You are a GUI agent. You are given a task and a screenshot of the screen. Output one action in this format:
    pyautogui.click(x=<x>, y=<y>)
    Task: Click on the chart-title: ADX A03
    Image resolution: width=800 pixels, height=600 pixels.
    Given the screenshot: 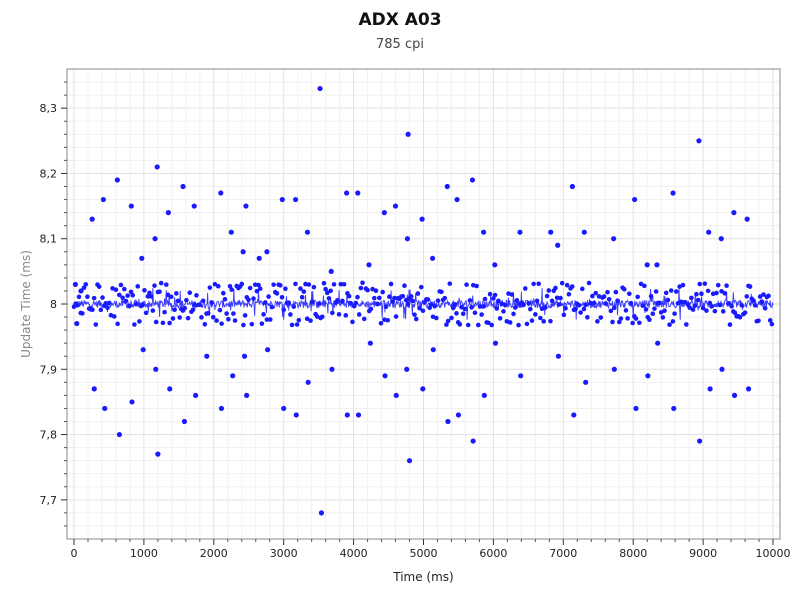 What is the action you would take?
    pyautogui.click(x=400, y=20)
    